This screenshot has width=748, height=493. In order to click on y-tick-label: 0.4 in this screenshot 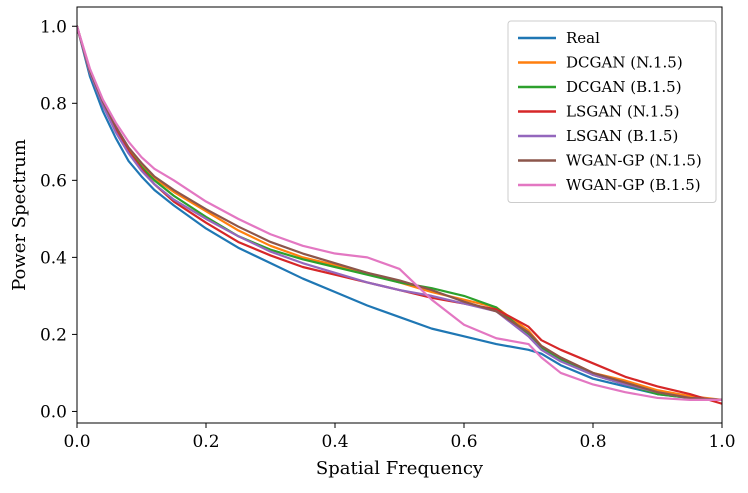, I will do `click(53, 258)`.